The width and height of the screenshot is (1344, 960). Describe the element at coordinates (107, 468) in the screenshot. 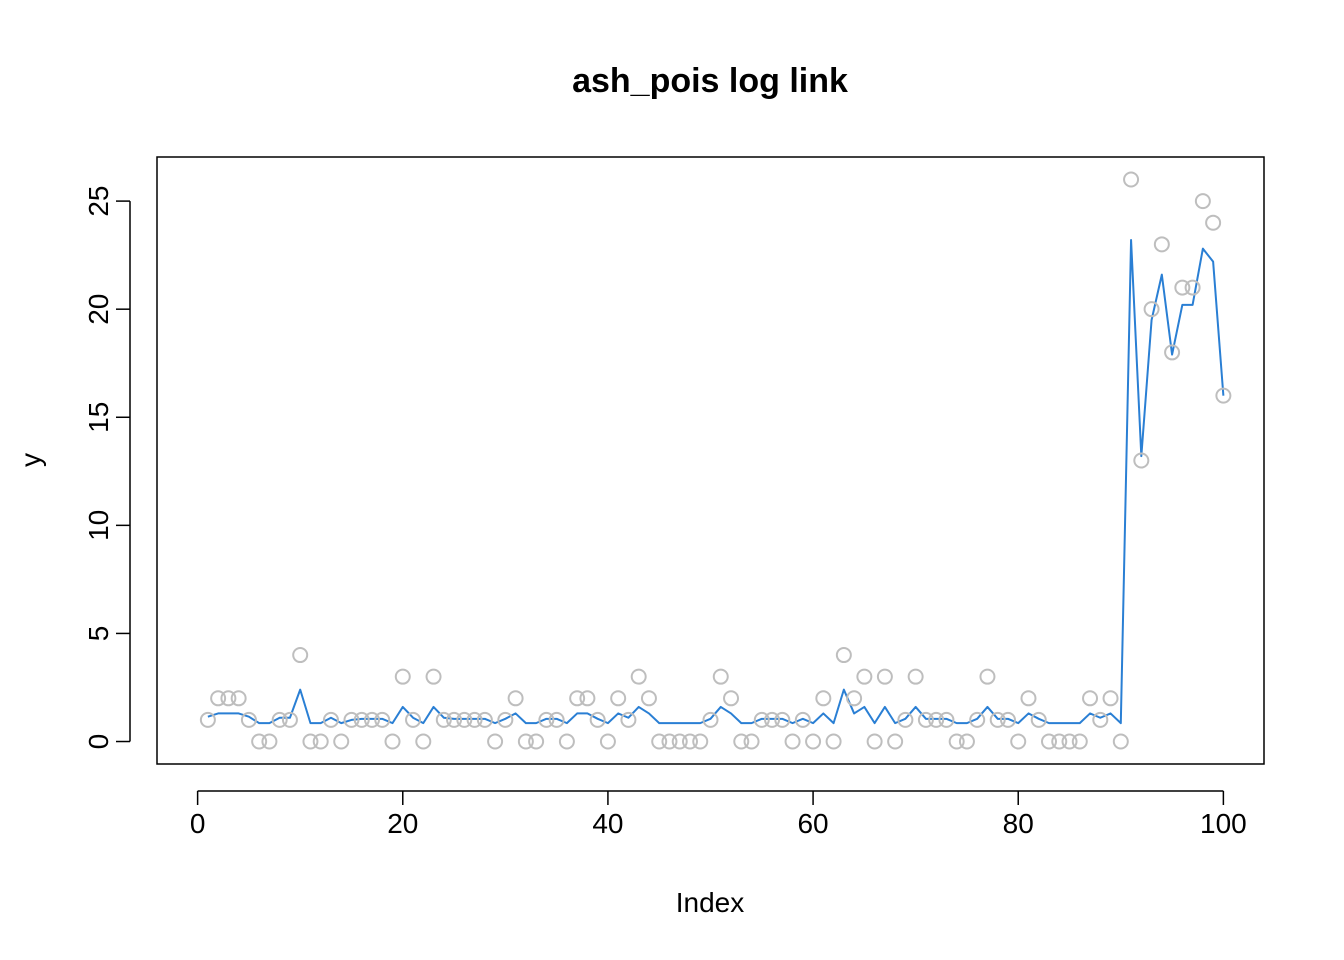

I see `y-axis: 0 5 10 15 20 25` at that location.